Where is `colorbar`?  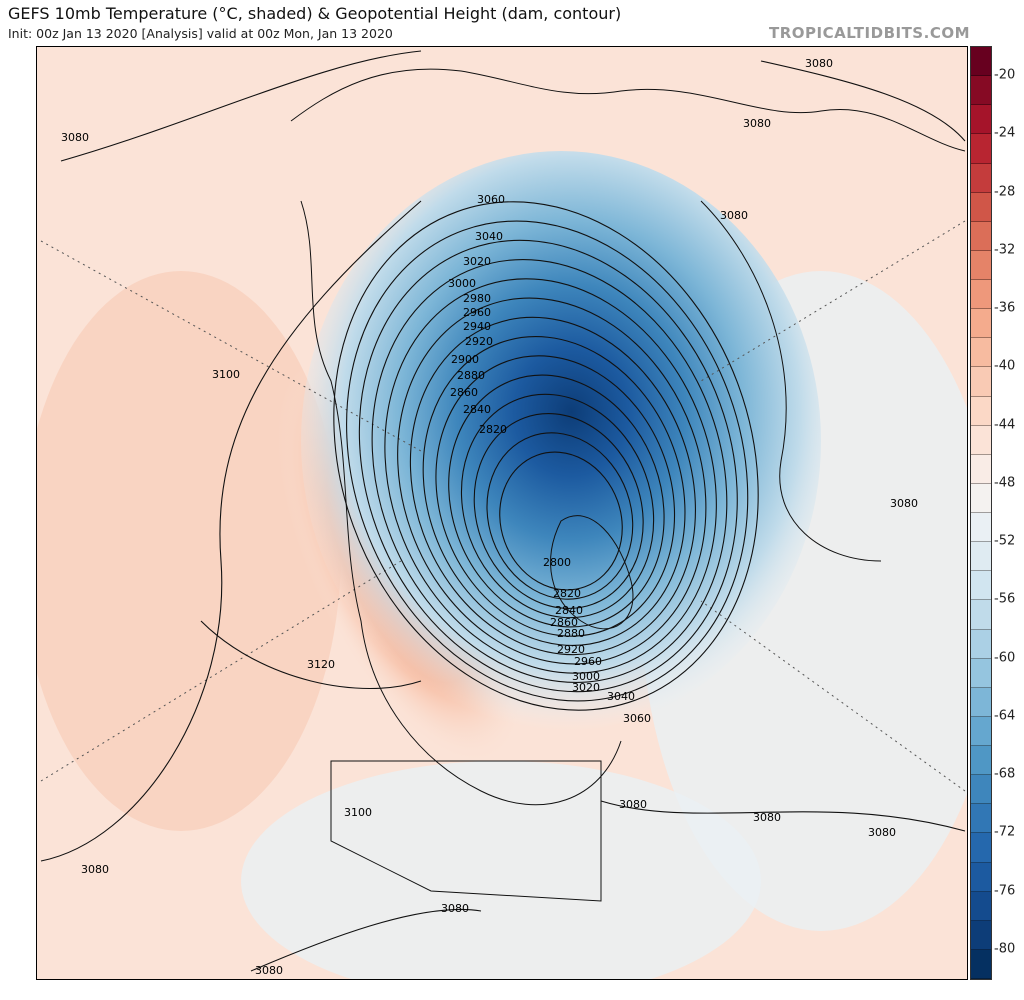
colorbar is located at coordinates (981, 513).